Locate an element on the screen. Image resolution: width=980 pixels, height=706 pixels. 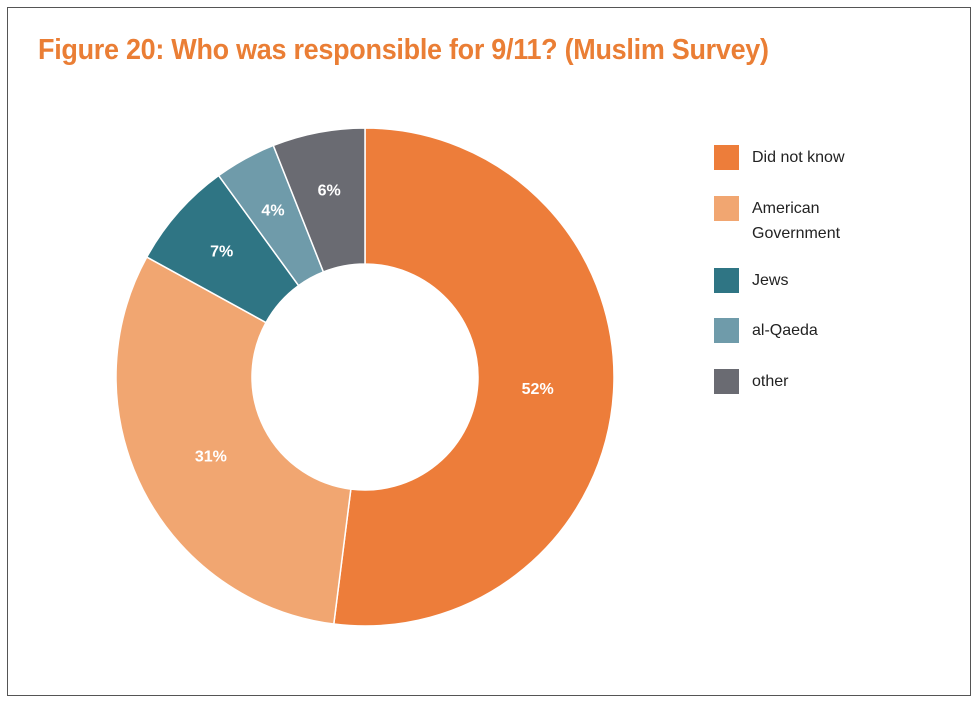
legend-label: Did not know is located at coordinates (798, 157).